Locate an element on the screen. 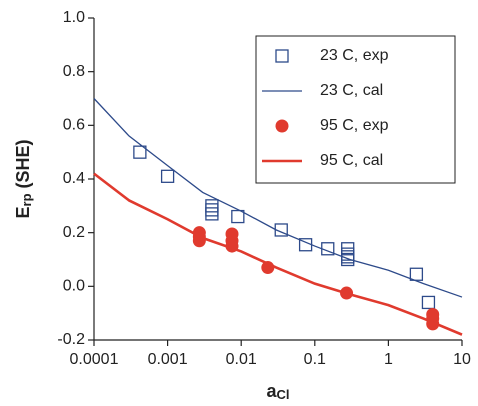 This screenshot has width=478, height=406. y-tick-label: -0.2 is located at coordinates (71, 339).